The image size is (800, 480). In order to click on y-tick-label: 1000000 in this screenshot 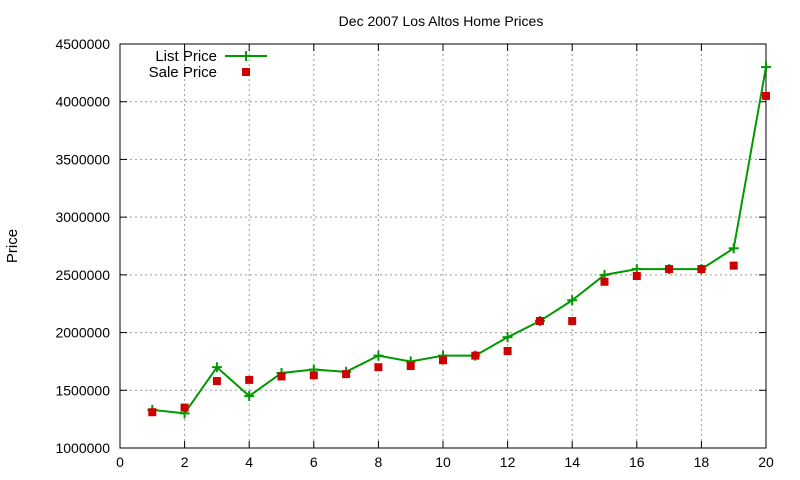, I will do `click(82, 448)`.